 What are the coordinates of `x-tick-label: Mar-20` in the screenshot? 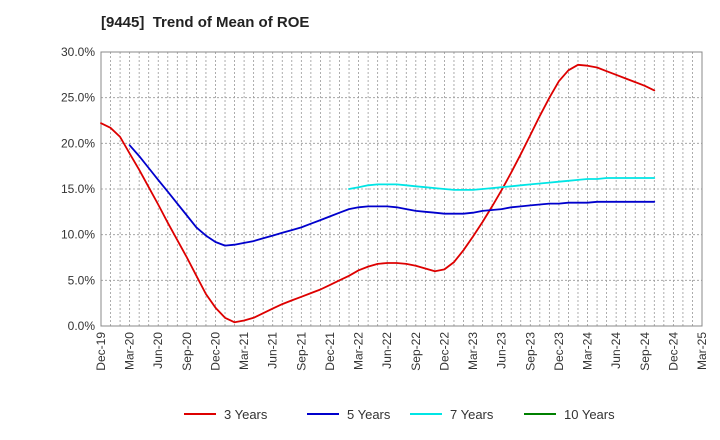 It's located at (130, 351).